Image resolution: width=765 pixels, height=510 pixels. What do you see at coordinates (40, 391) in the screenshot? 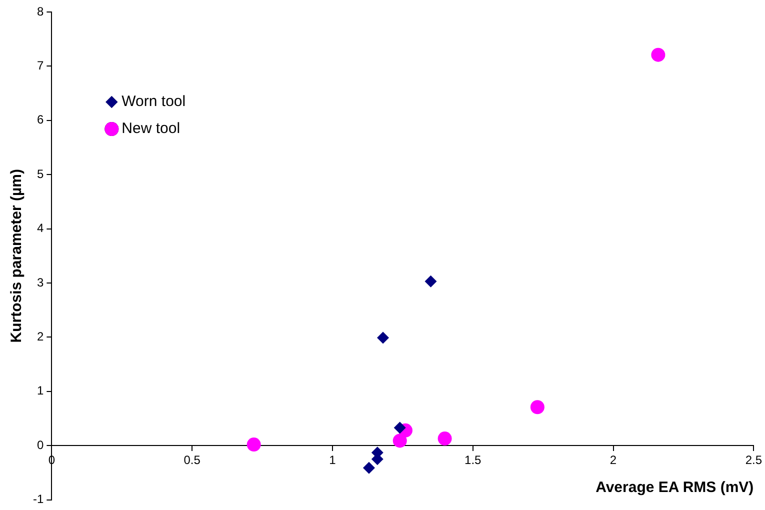
I see `y-tick-label: 1` at bounding box center [40, 391].